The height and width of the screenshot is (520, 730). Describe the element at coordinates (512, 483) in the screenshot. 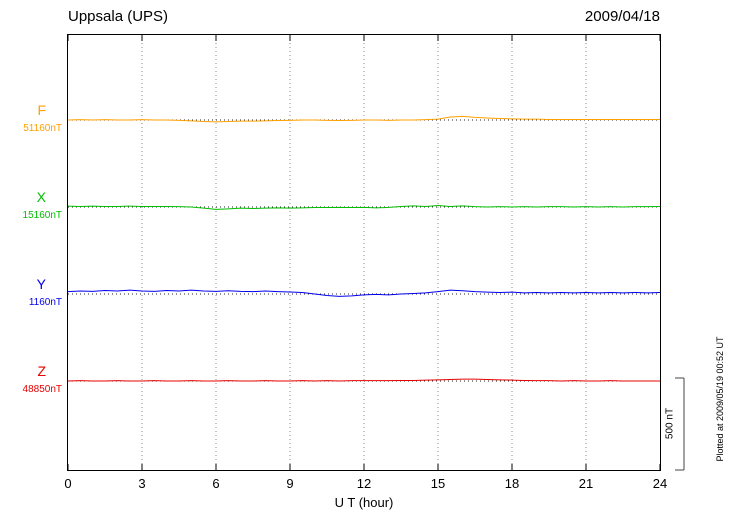

I see `x-tick-label-18: 18` at that location.